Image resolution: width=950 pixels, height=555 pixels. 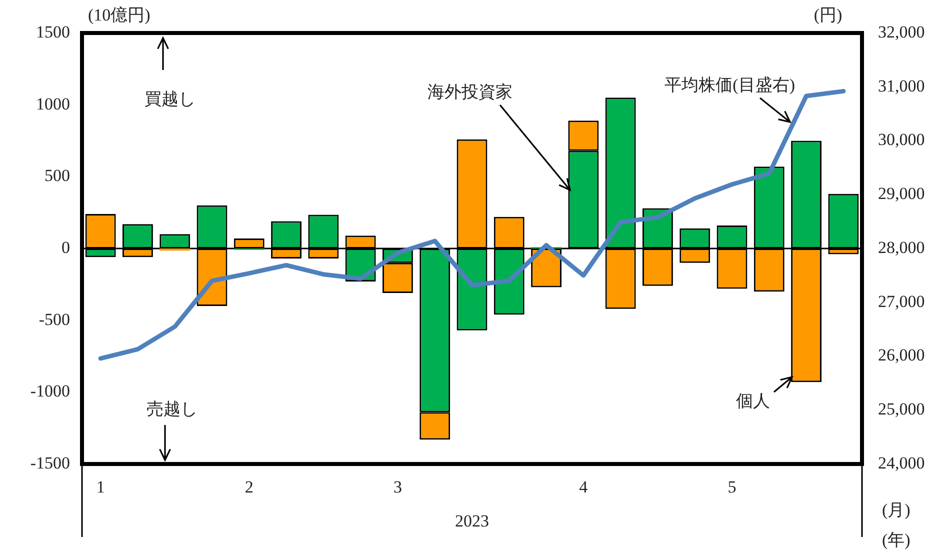 I want to click on annotation: 買越し, so click(x=170, y=98).